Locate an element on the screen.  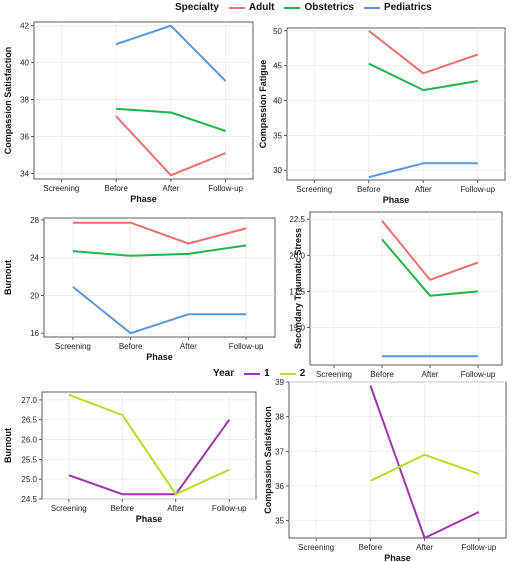
y-tick-label: 17.5 is located at coordinates (297, 291).